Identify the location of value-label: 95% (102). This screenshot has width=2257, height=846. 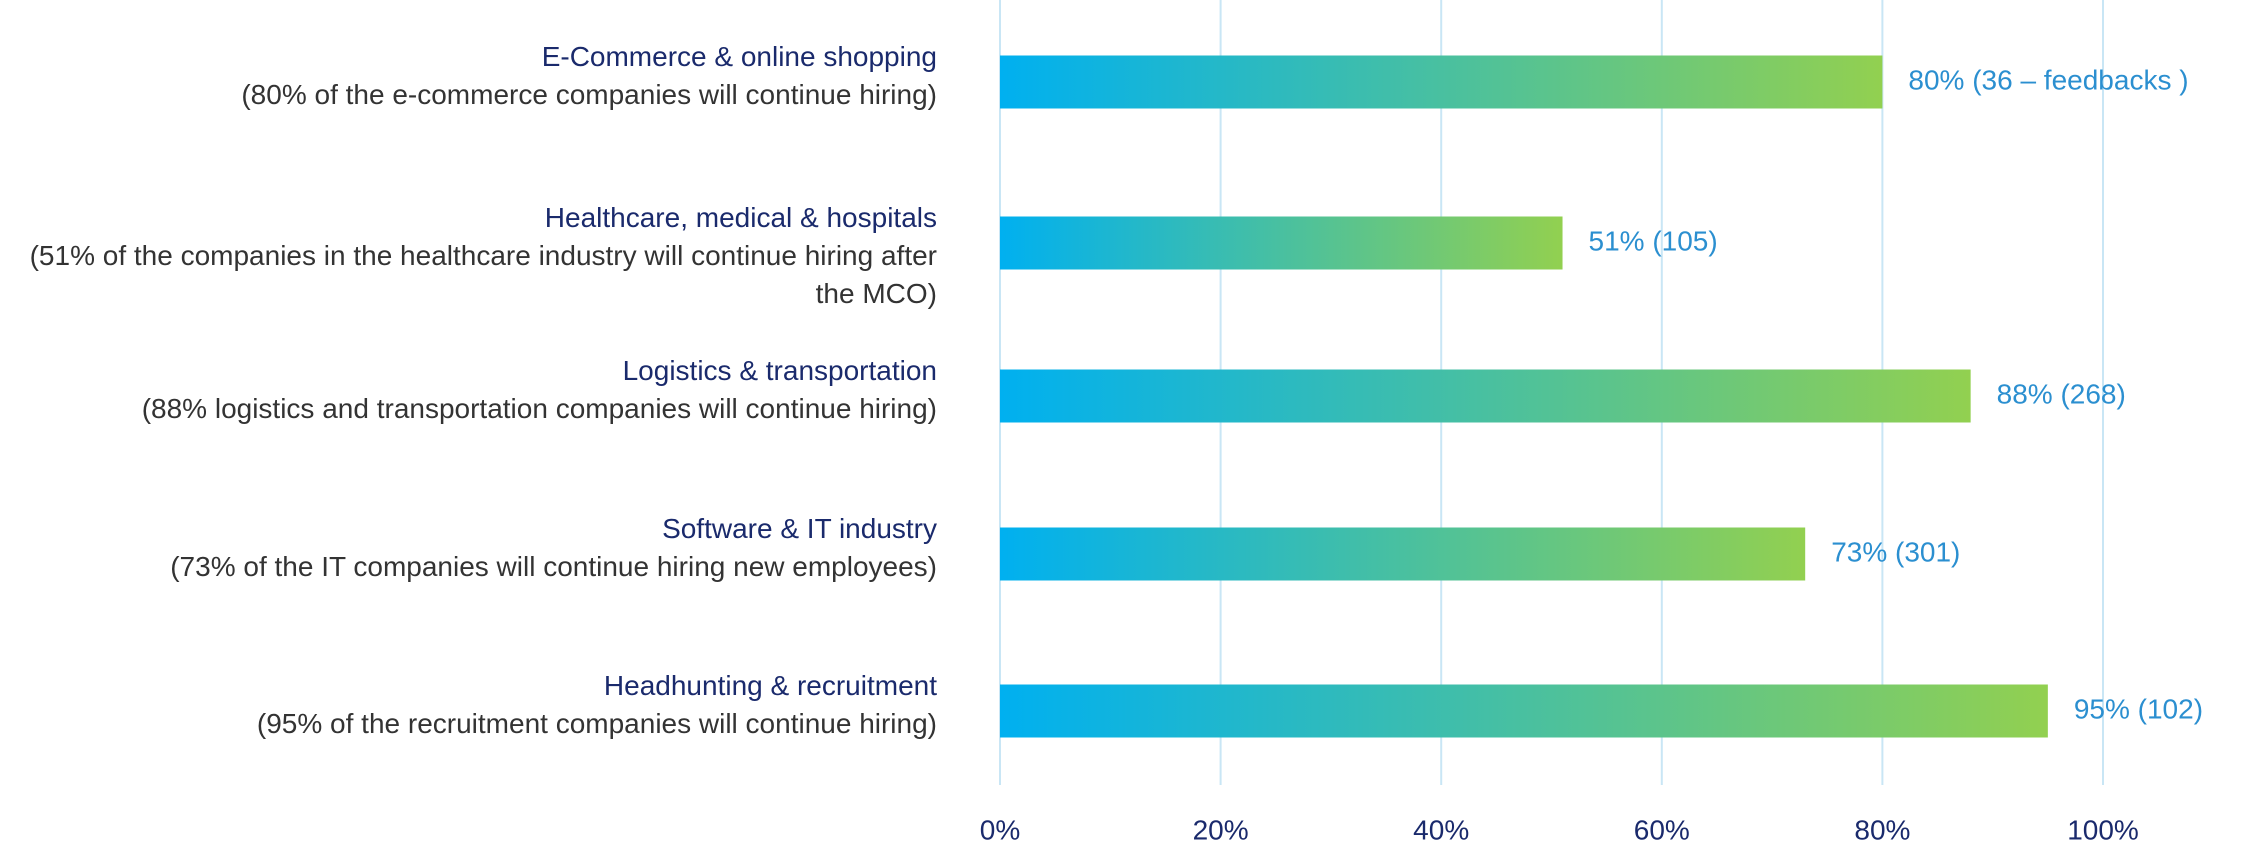
(2138, 708).